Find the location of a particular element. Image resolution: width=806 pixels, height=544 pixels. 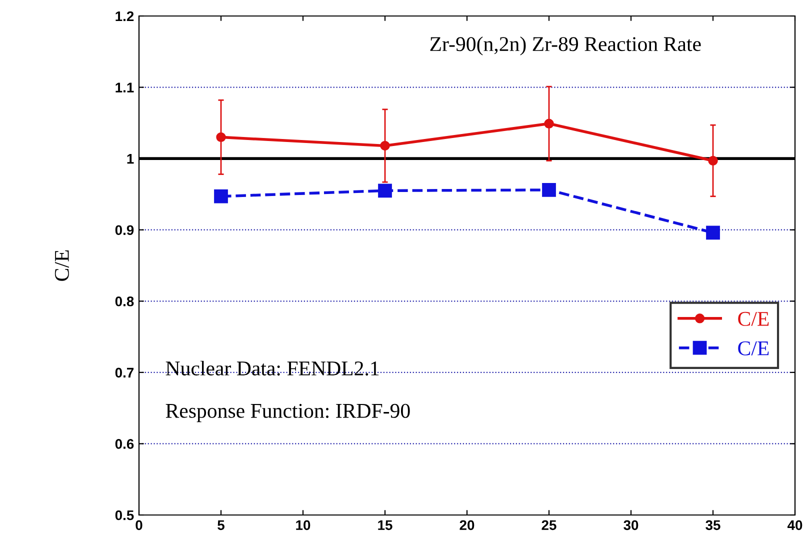

x-tick-label: 0 is located at coordinates (139, 525).